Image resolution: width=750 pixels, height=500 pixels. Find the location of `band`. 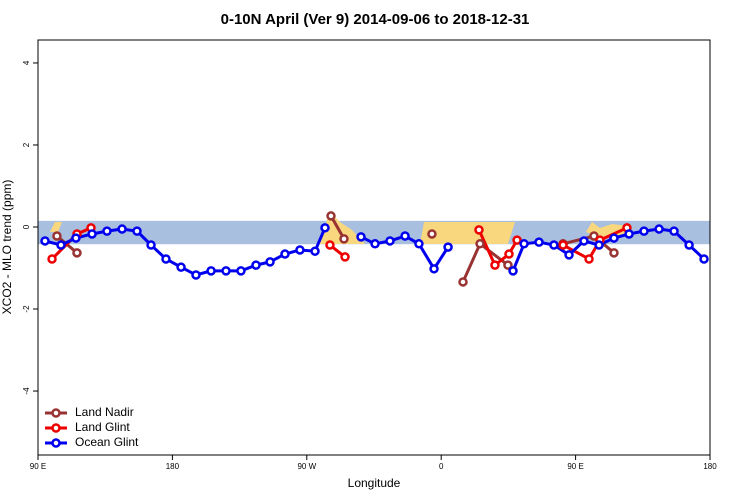

band is located at coordinates (374, 232).